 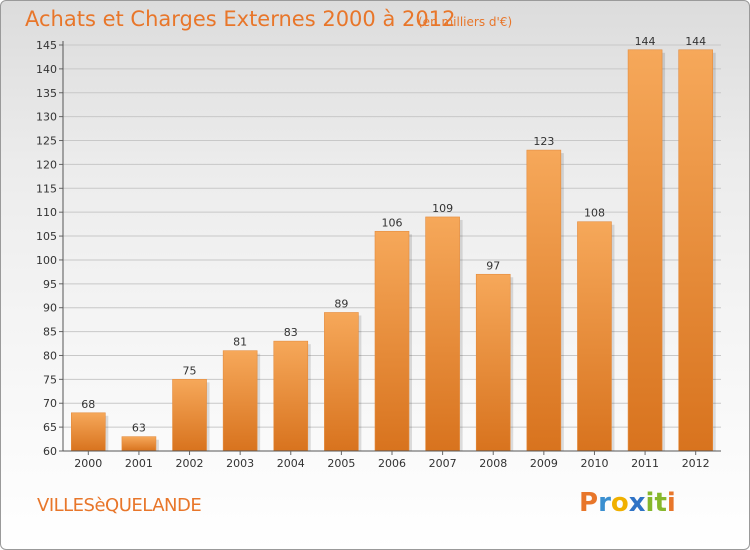 I want to click on bar-value-label: 68, so click(x=88, y=404).